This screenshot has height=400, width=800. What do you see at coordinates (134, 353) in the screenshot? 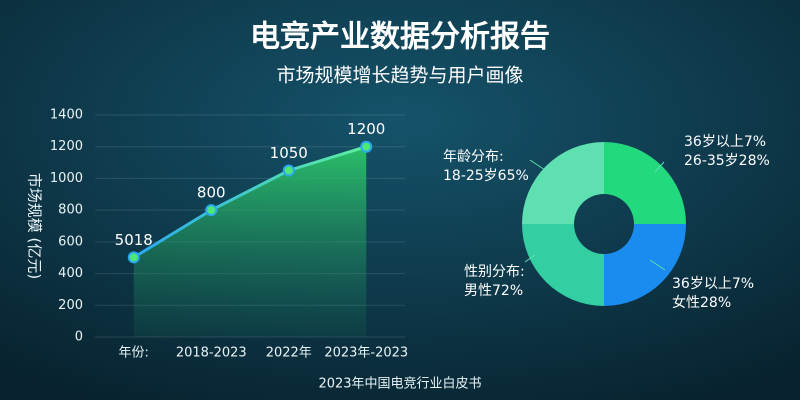
I see `x-tick-label: 年份:` at bounding box center [134, 353].